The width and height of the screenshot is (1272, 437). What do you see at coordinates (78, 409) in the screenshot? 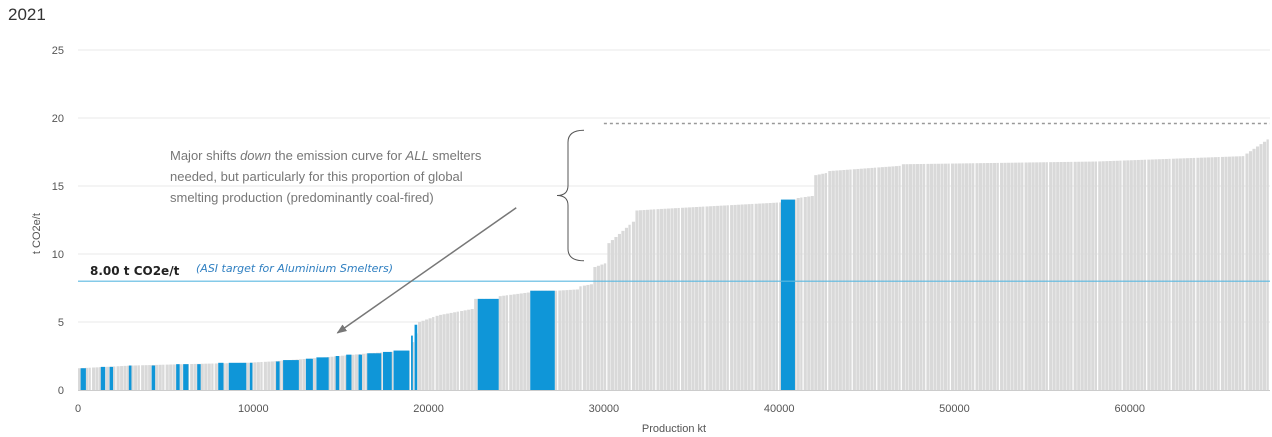
I see `x-tick-label: 0` at bounding box center [78, 409].